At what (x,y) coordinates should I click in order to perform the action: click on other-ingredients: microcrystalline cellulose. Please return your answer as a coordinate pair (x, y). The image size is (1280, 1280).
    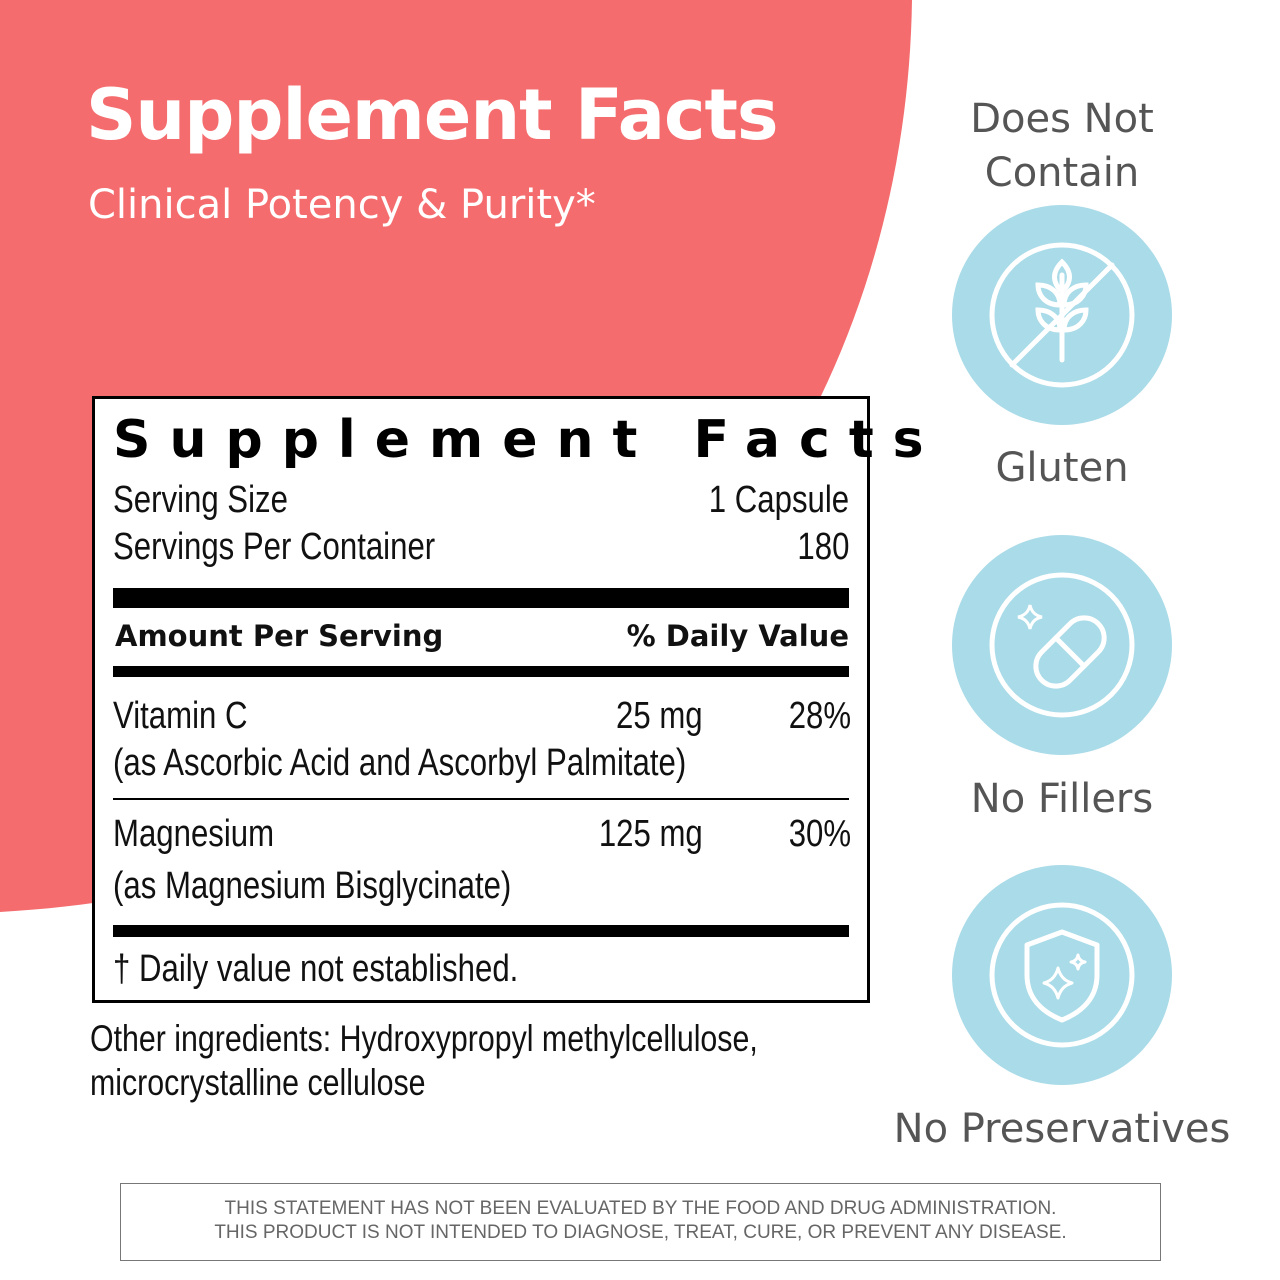
    Looking at the image, I should click on (258, 1082).